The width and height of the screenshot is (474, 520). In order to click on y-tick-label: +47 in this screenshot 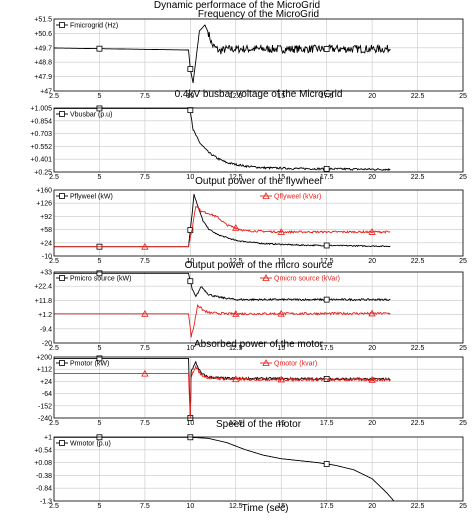, I will do `click(46, 92)`.